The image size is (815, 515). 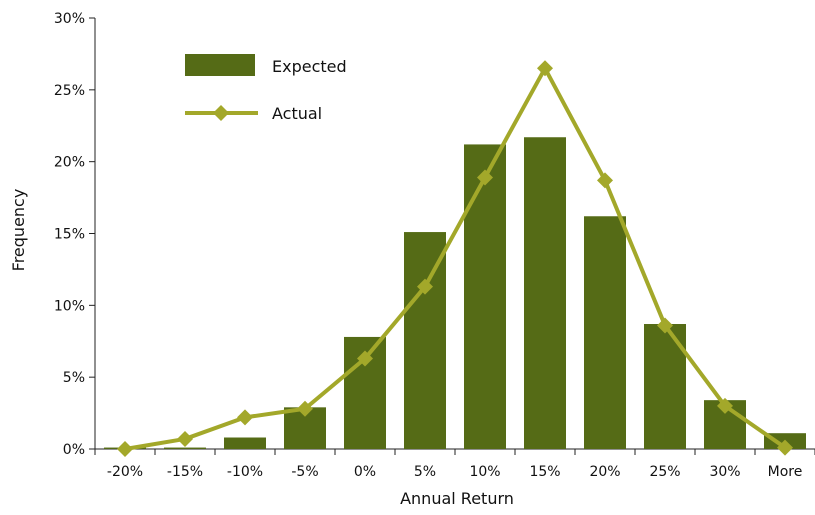 I want to click on y-tick-label: 25%, so click(x=69, y=91).